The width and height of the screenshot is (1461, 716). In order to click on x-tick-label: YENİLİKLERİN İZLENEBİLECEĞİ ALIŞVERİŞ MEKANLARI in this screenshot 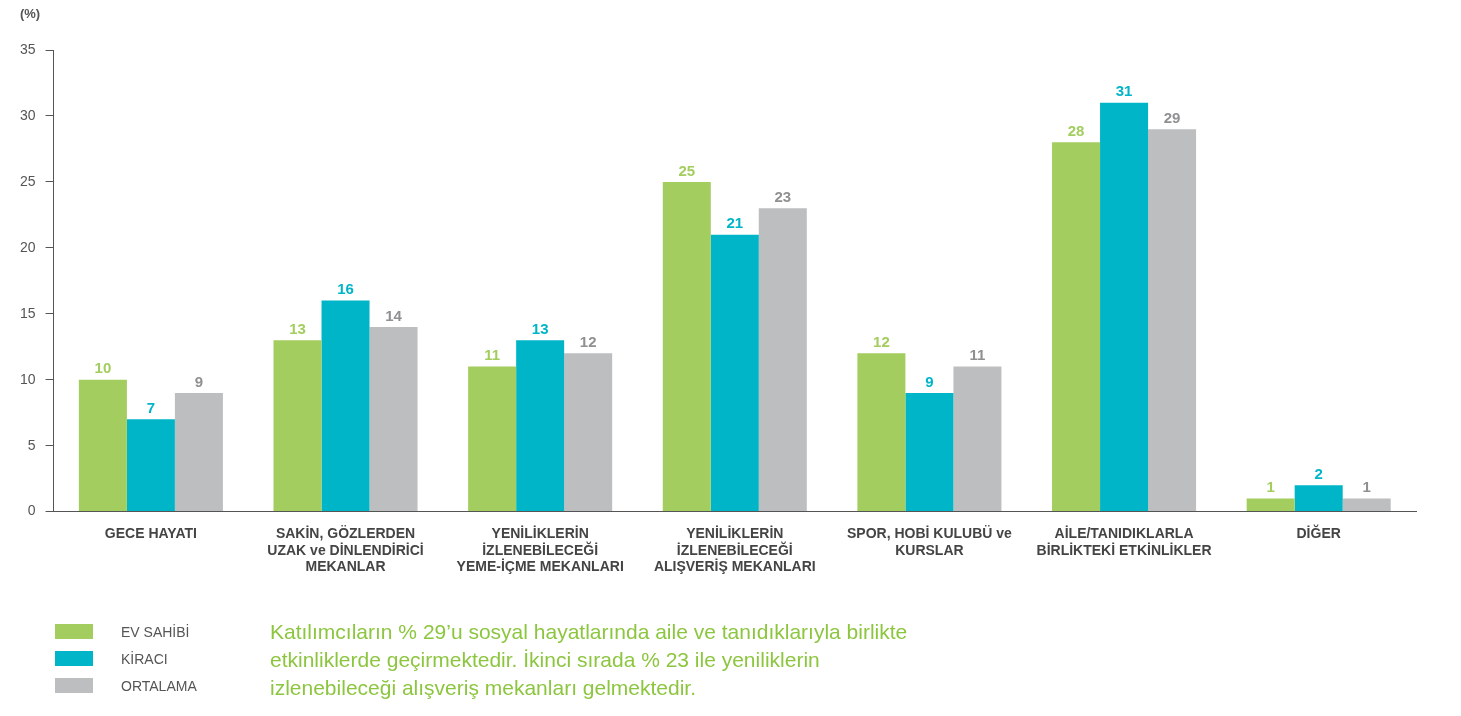, I will do `click(734, 549)`.